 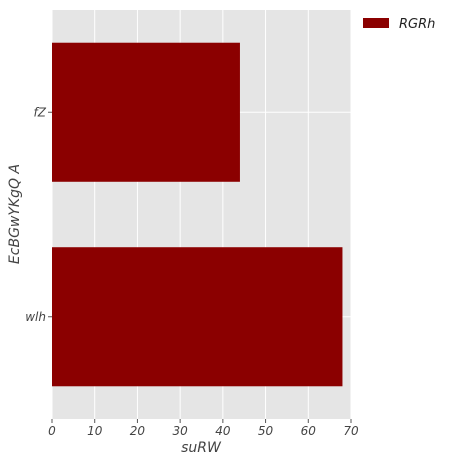 What do you see at coordinates (266, 431) in the screenshot?
I see `x-tick-label: 50` at bounding box center [266, 431].